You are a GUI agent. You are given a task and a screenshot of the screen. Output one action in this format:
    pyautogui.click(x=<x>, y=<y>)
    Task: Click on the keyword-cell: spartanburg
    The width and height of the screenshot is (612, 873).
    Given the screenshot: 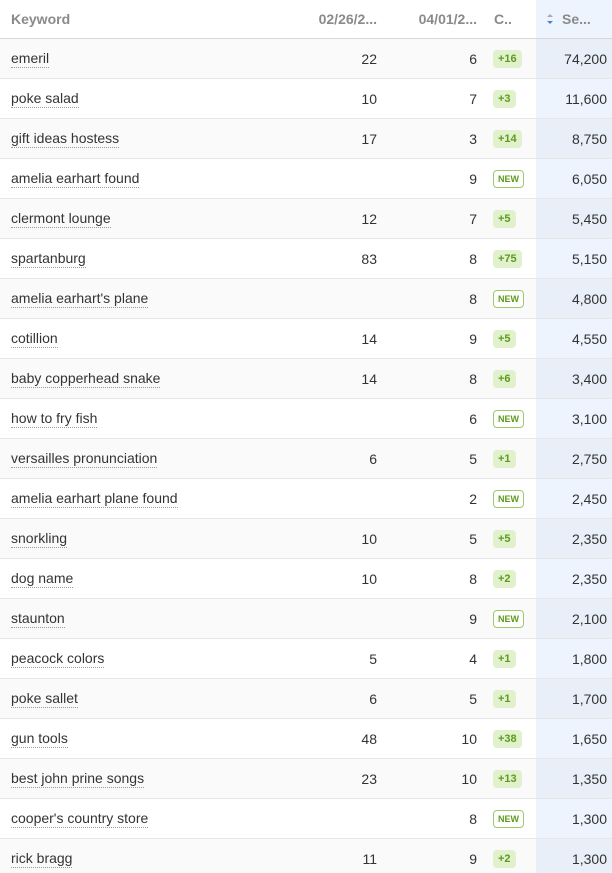 What is the action you would take?
    pyautogui.click(x=48, y=258)
    